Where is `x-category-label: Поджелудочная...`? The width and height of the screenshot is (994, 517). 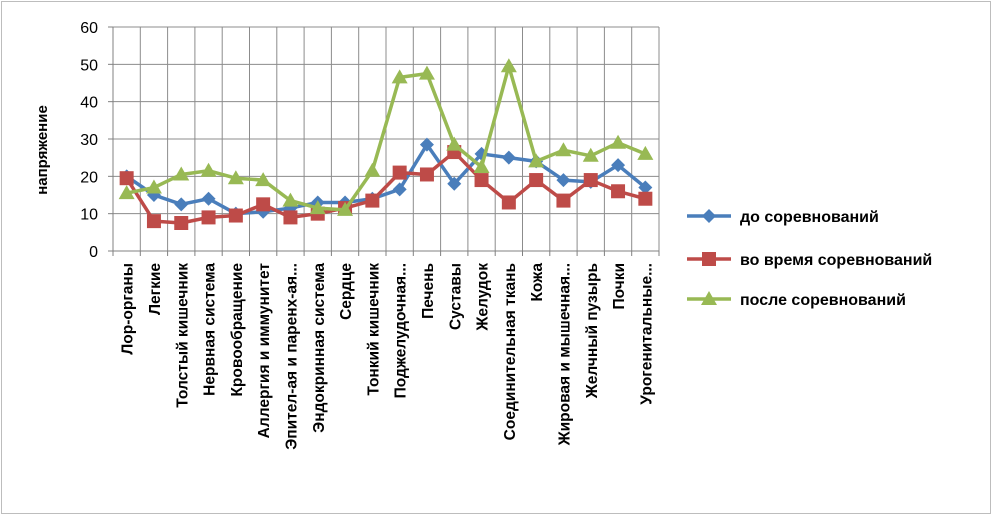 x-category-label: Поджелудочная... is located at coordinates (401, 330).